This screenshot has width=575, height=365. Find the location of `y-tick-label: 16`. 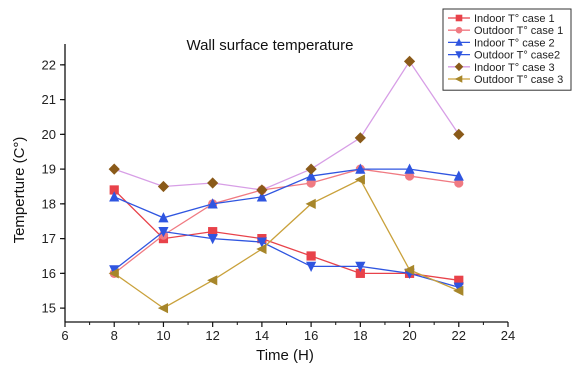

y-tick-label: 16 is located at coordinates (49, 273).